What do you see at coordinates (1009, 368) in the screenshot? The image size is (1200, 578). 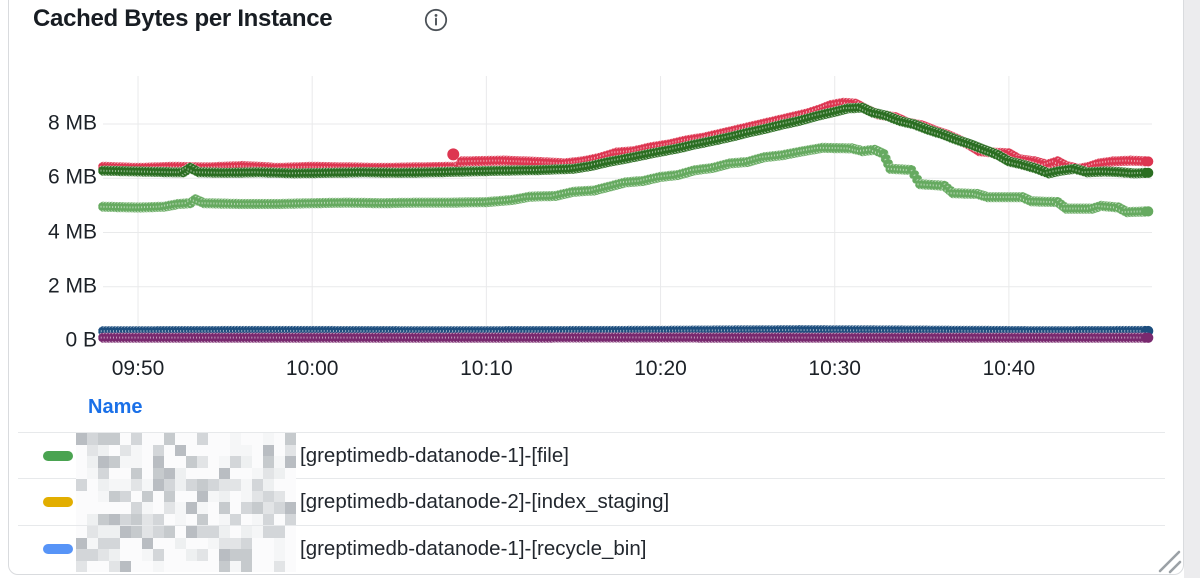 I see `x-tick-label: 10:40` at bounding box center [1009, 368].